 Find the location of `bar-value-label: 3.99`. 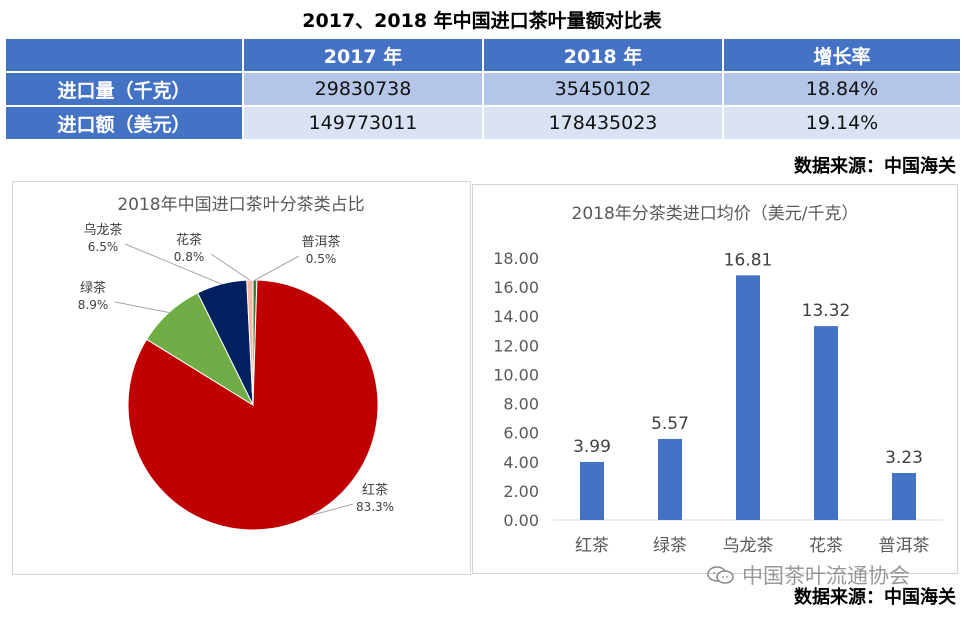

bar-value-label: 3.99 is located at coordinates (592, 447).